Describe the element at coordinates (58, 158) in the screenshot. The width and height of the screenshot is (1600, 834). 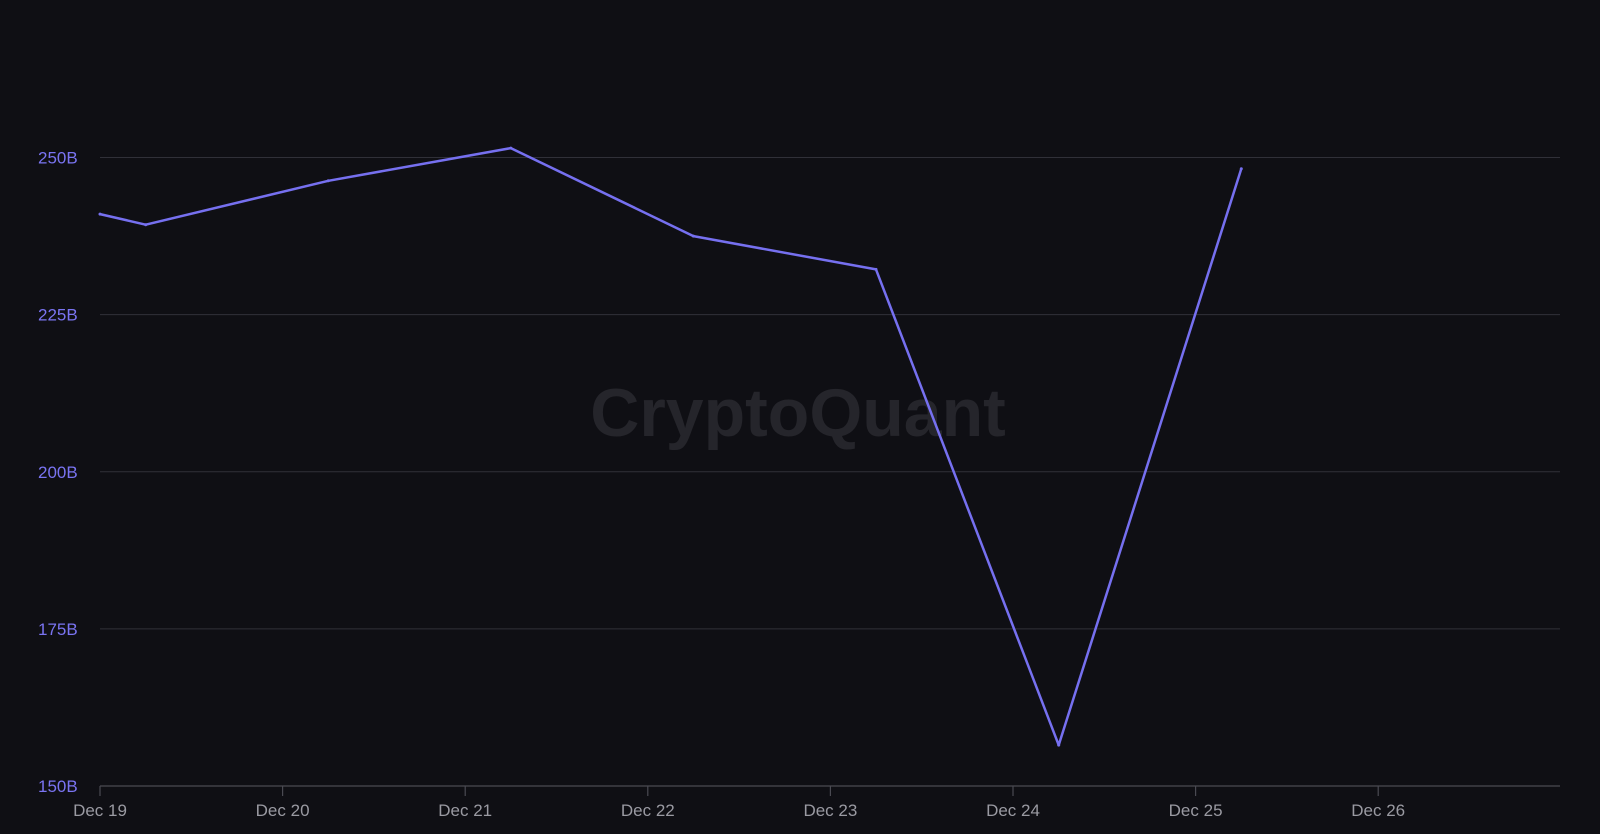
I see `y-tick-label: 250B` at that location.